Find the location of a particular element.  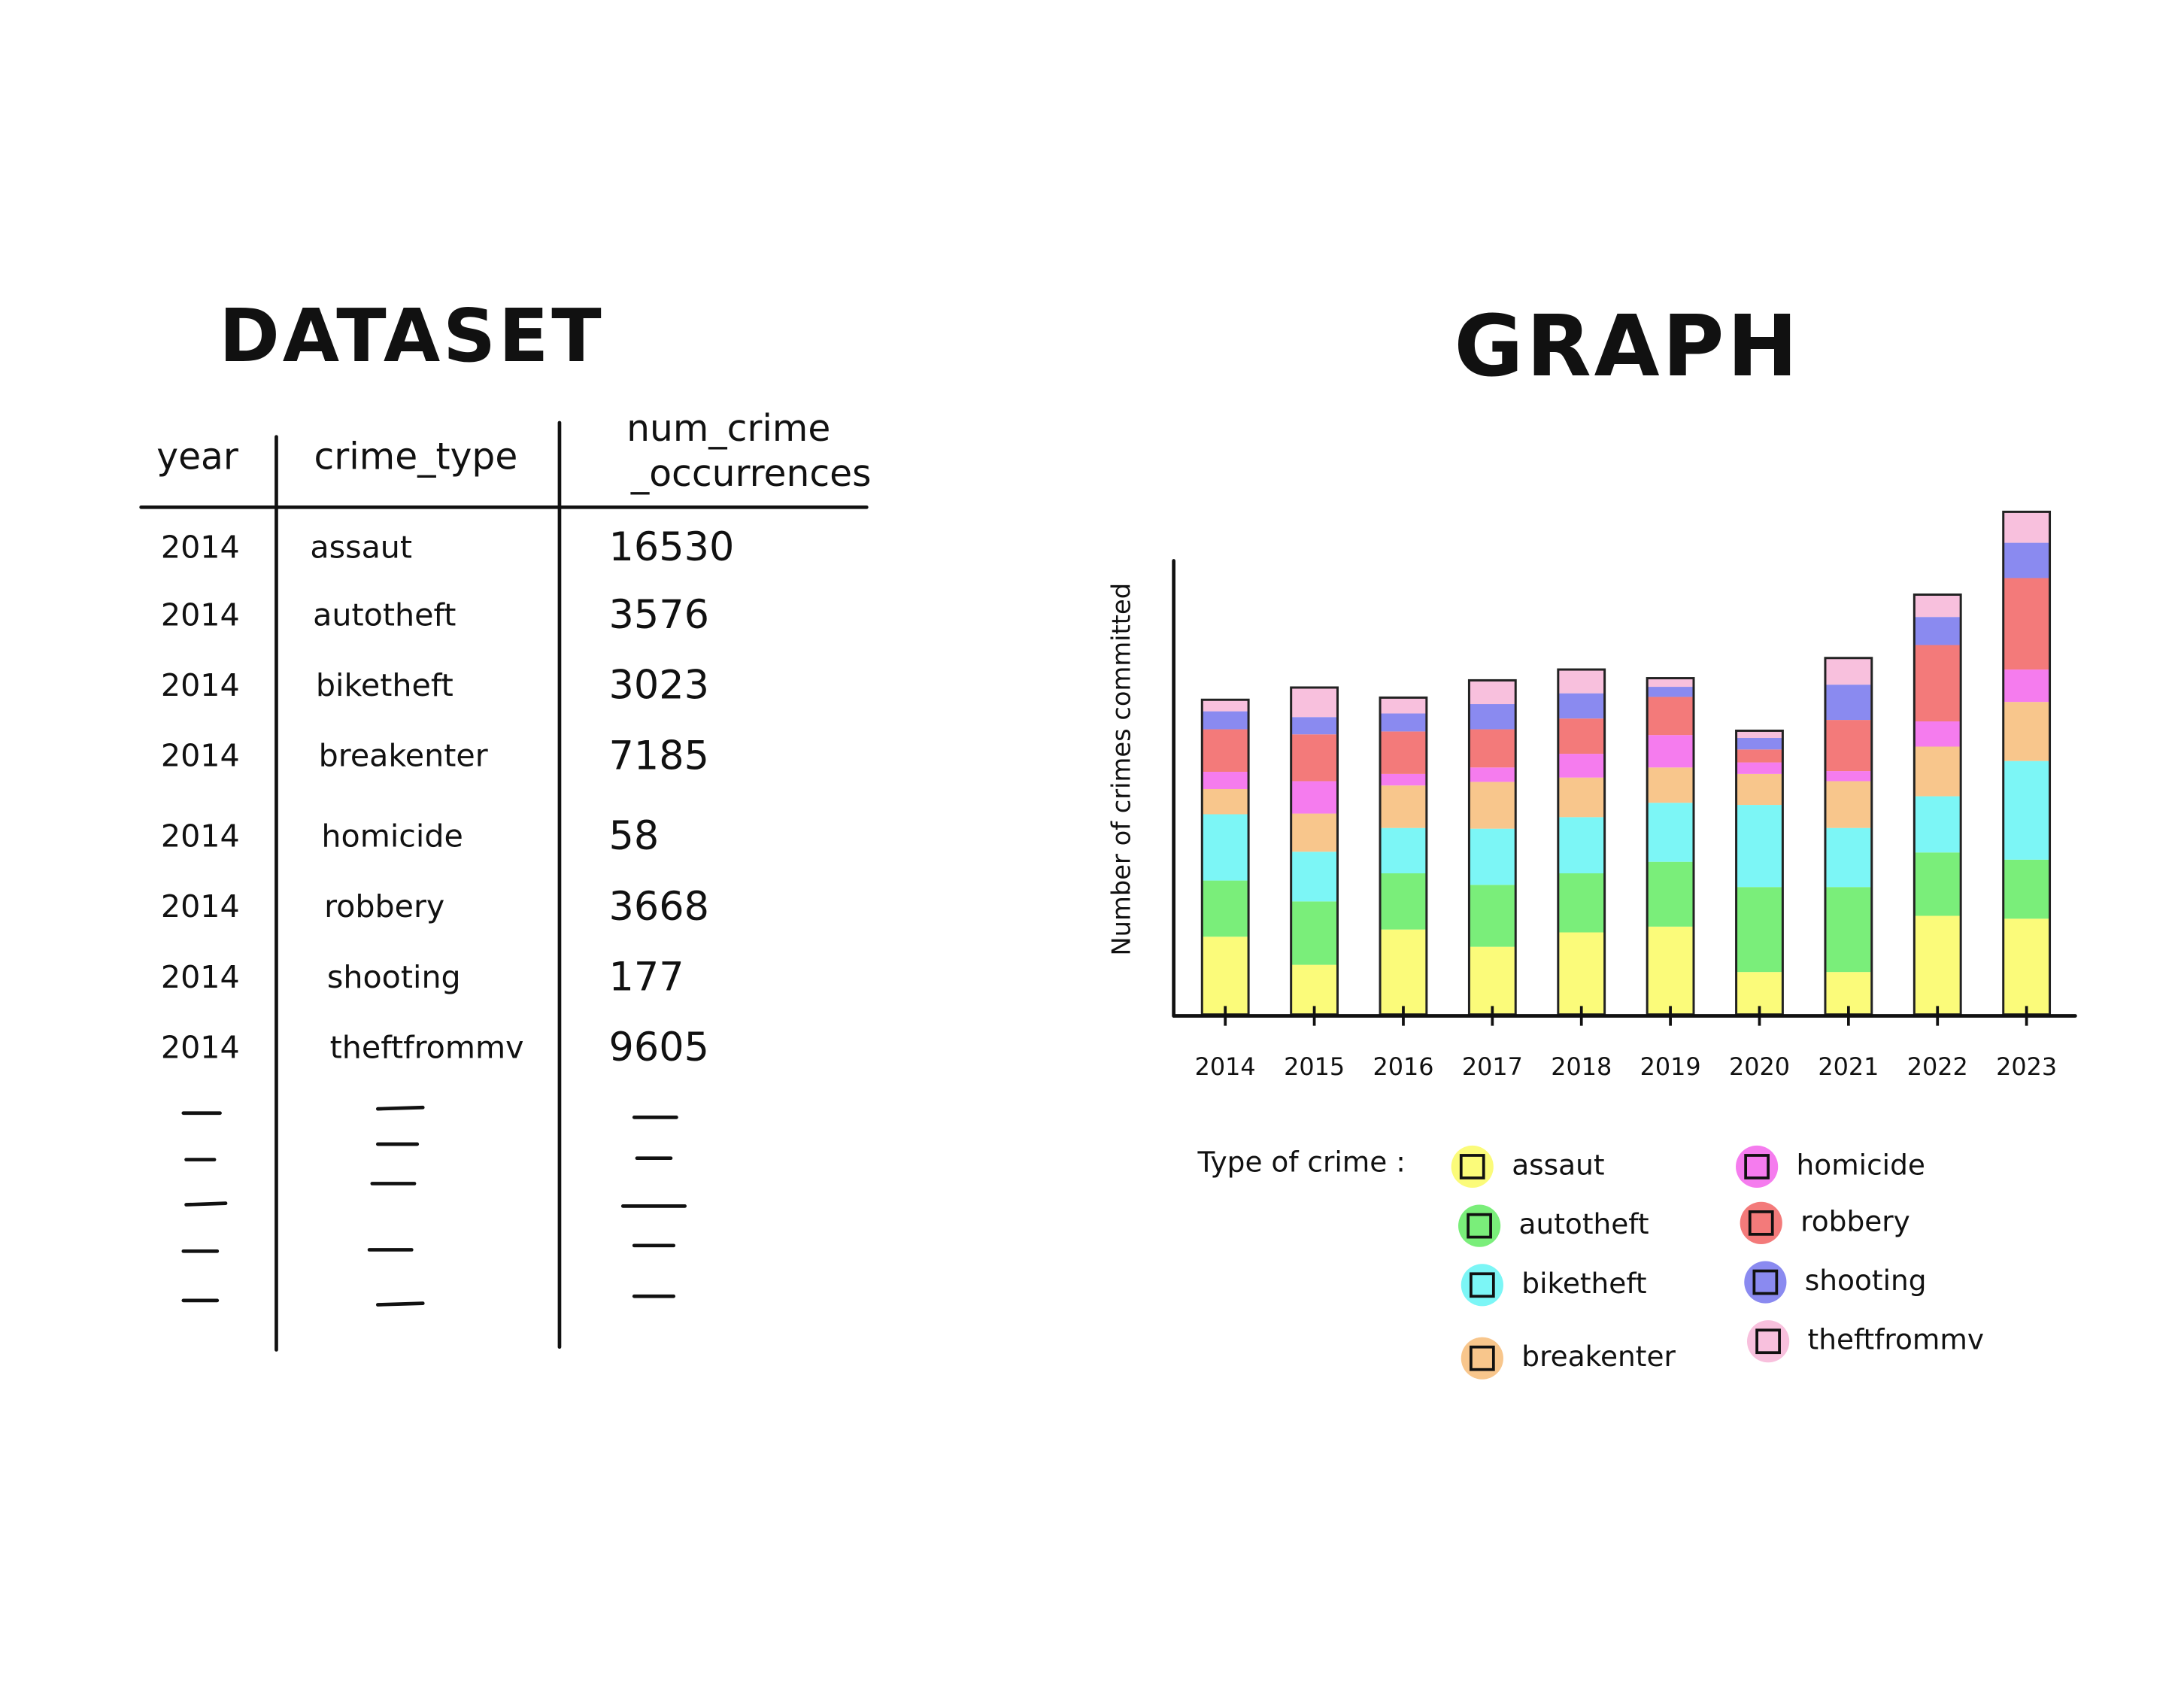

ellipsis-rows is located at coordinates (434, 1206).